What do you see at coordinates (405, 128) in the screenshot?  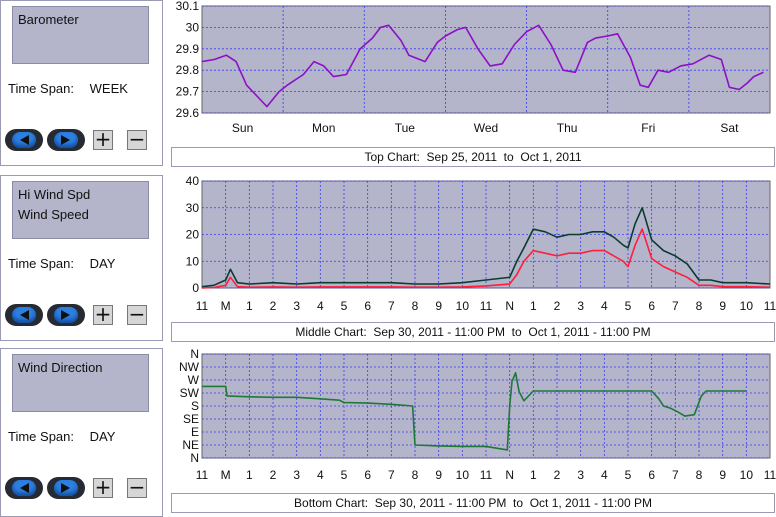 I see `x-tick-label: Tue` at bounding box center [405, 128].